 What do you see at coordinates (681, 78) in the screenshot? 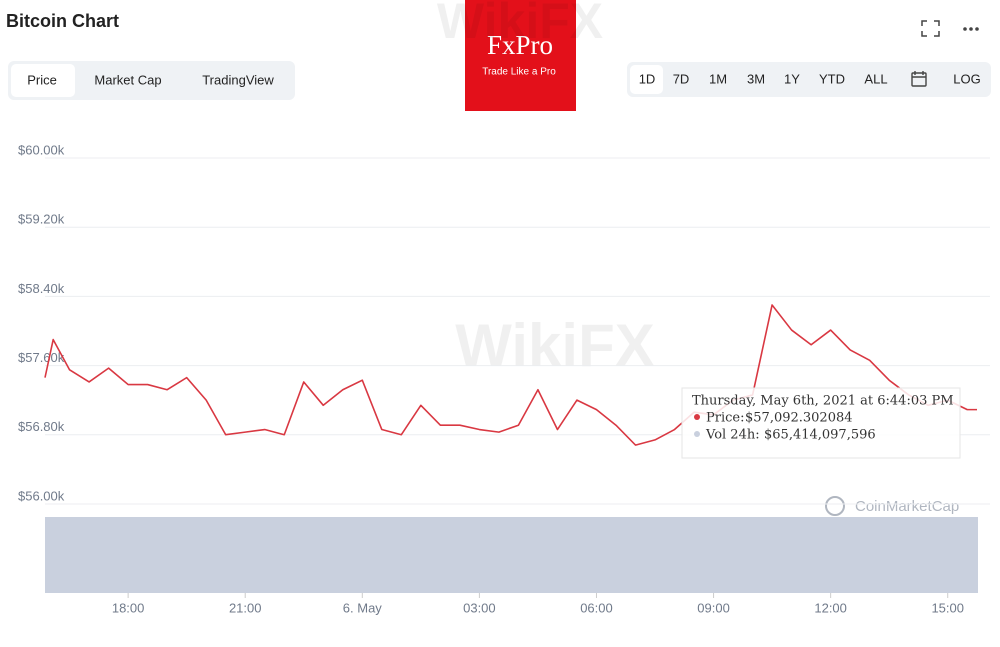
I see `range-button: 7D` at bounding box center [681, 78].